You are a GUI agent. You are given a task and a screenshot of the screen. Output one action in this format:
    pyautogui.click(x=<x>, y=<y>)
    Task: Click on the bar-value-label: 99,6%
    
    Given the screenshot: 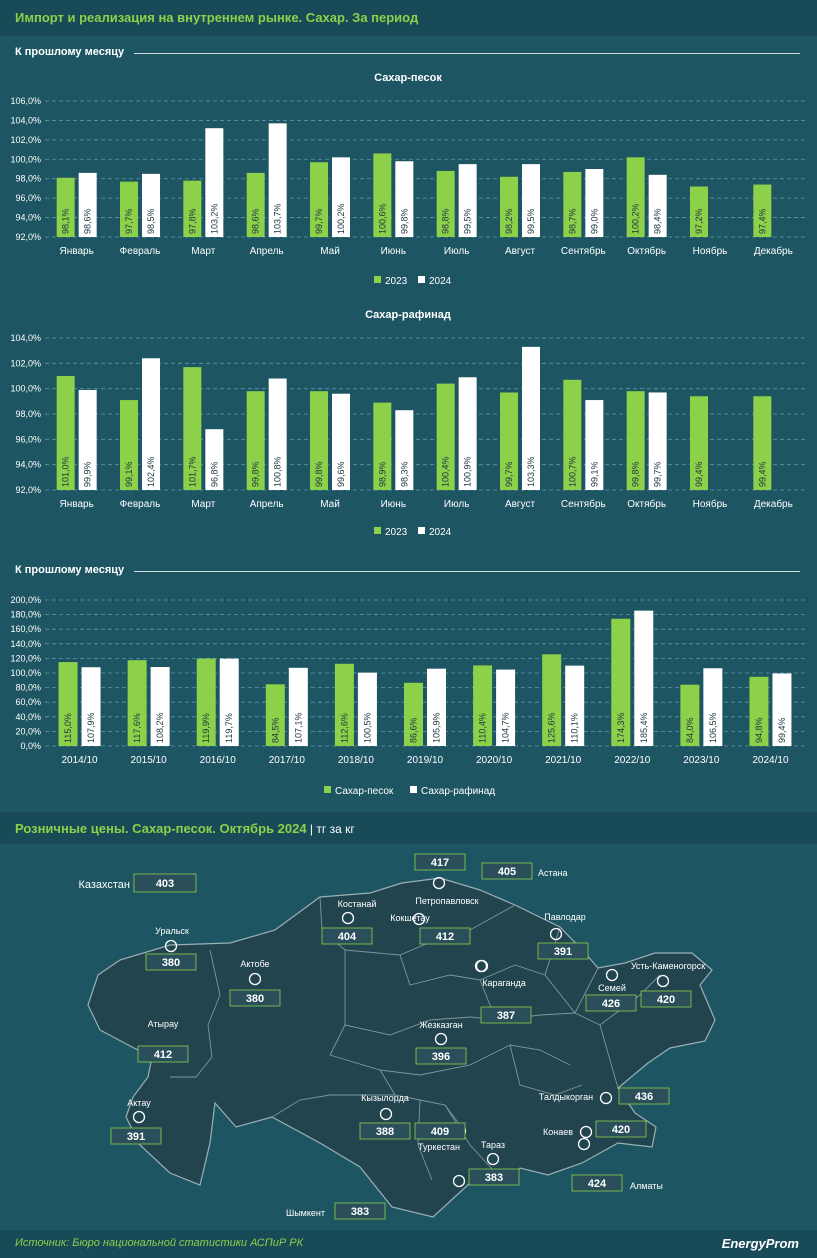 What is the action you would take?
    pyautogui.click(x=341, y=474)
    